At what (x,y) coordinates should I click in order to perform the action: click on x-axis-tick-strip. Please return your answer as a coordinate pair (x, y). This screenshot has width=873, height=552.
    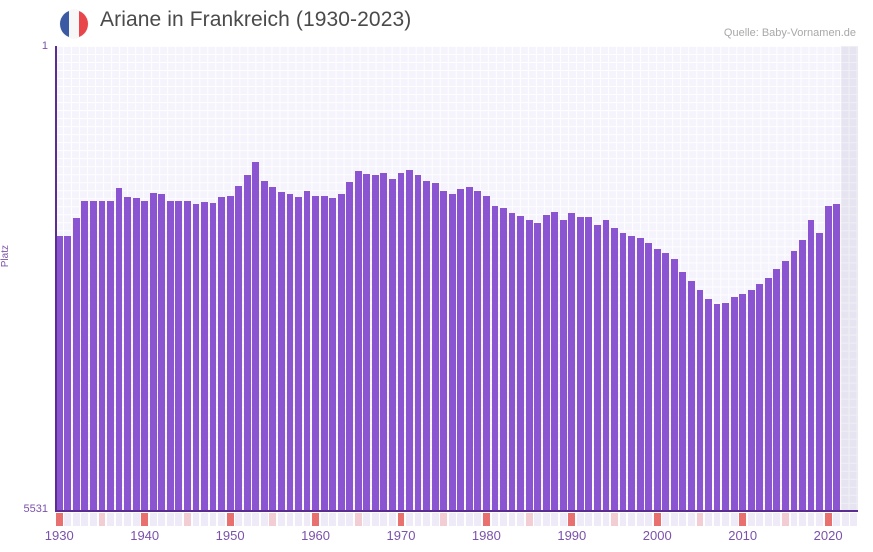
    Looking at the image, I should click on (456, 519).